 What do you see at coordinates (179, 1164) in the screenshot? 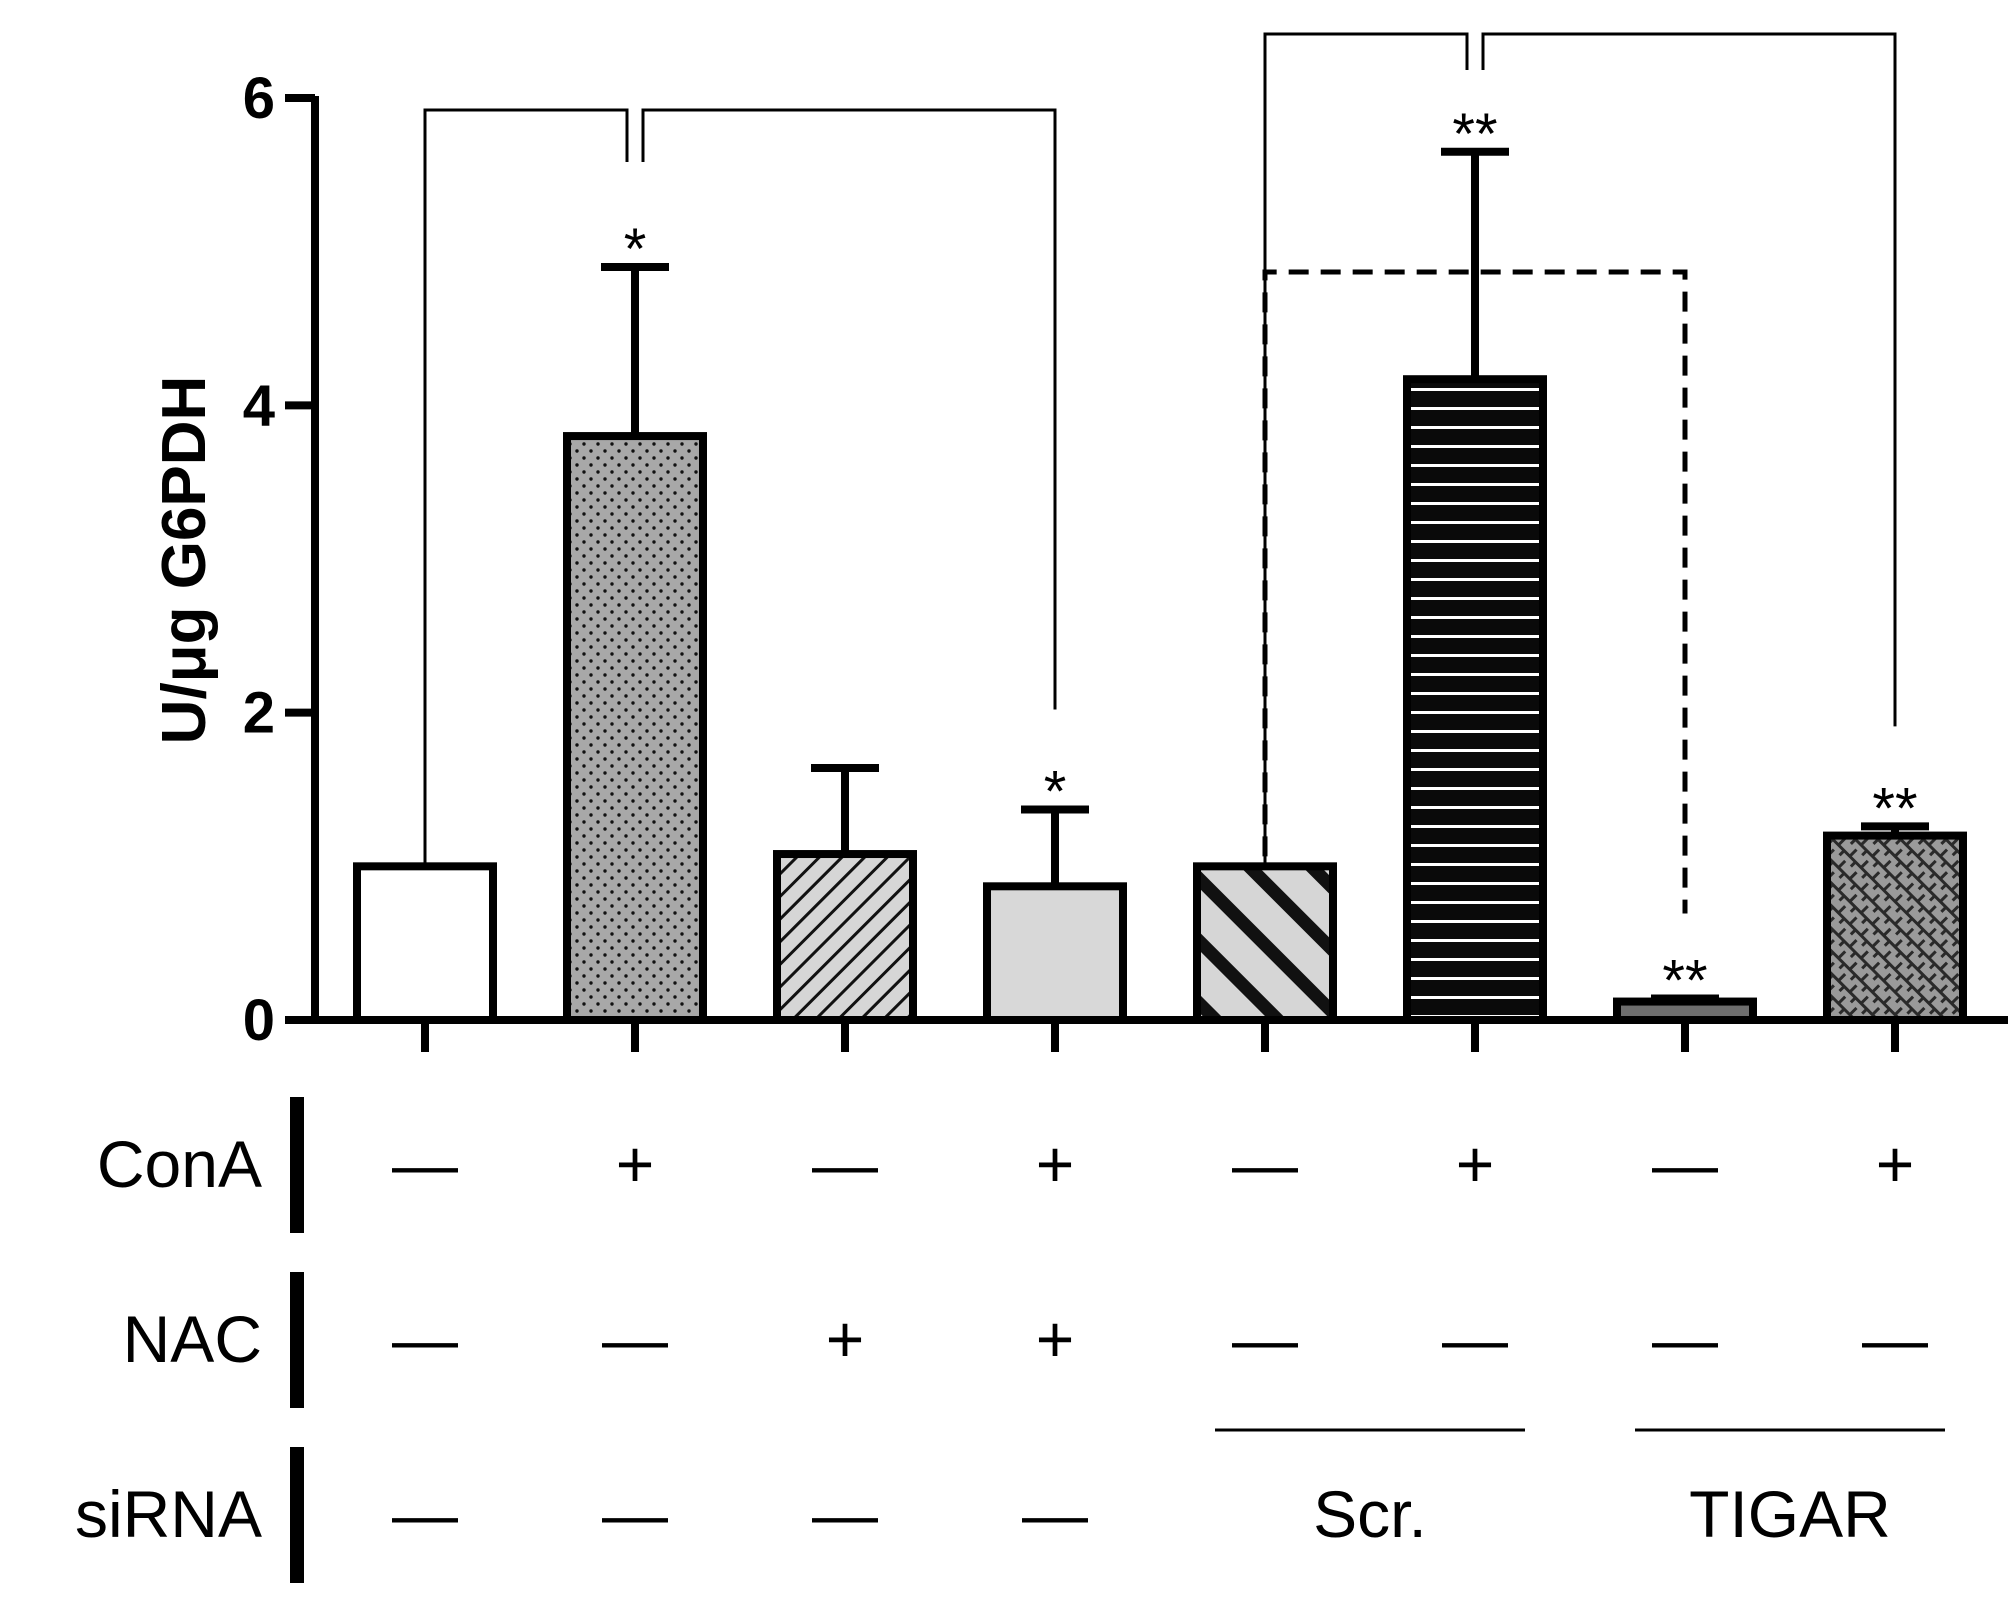
I see `condition-label-cona: ConA` at bounding box center [179, 1164].